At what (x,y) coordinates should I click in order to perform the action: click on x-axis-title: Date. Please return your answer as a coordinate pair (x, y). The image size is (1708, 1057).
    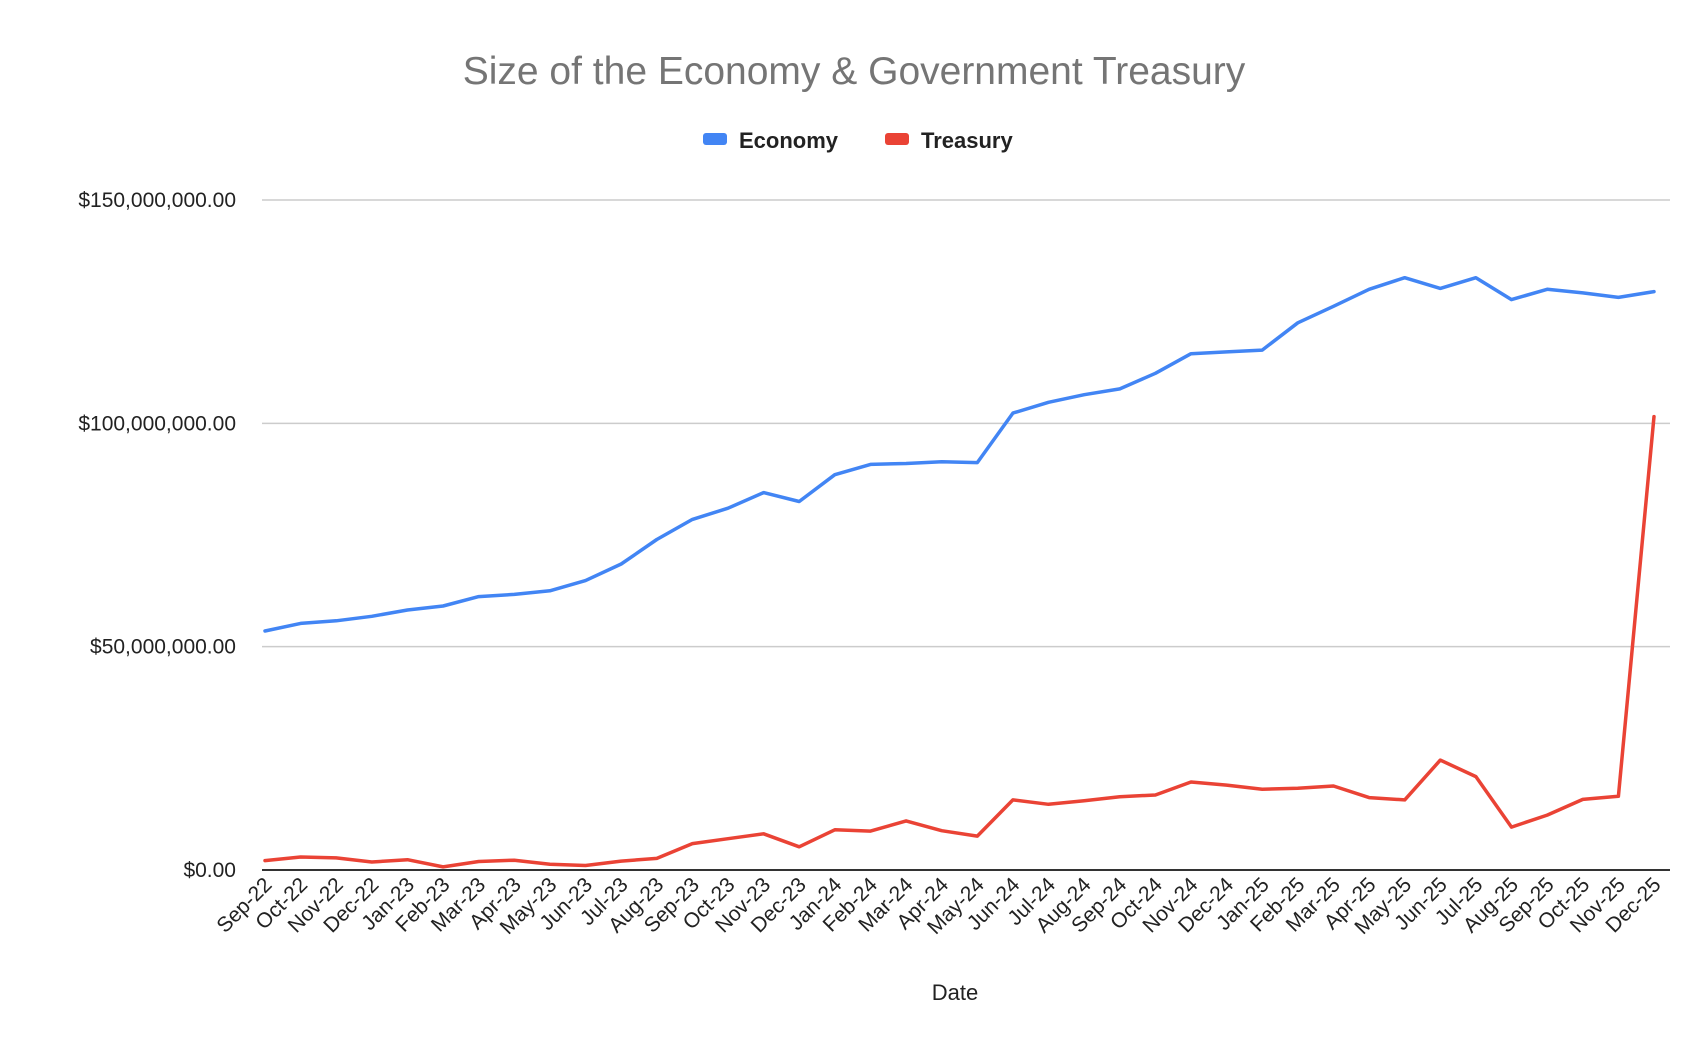
    Looking at the image, I should click on (955, 992).